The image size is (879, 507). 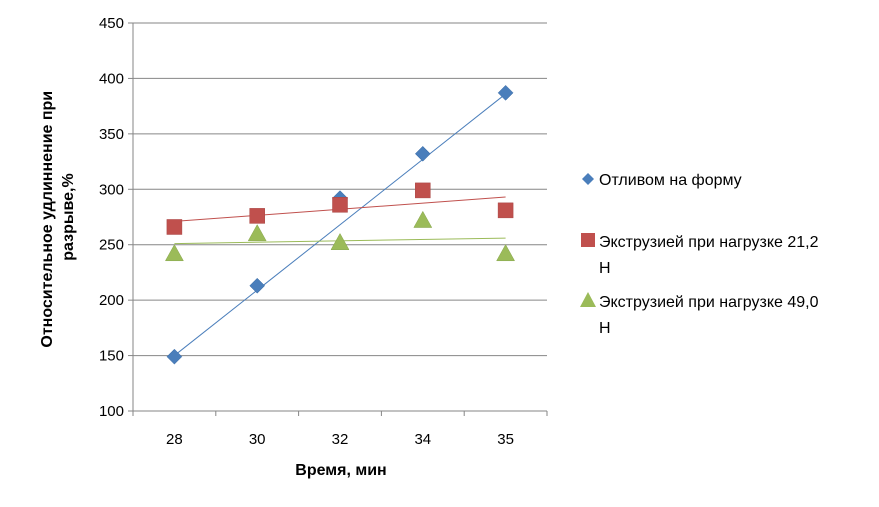 I want to click on y-tick-label: 400, so click(x=111, y=78).